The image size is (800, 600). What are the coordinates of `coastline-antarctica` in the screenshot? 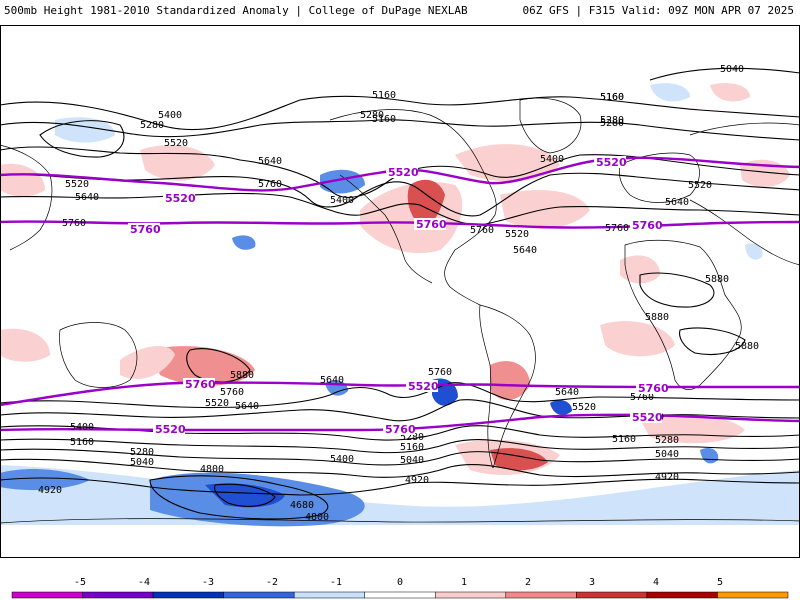 It's located at (400, 521).